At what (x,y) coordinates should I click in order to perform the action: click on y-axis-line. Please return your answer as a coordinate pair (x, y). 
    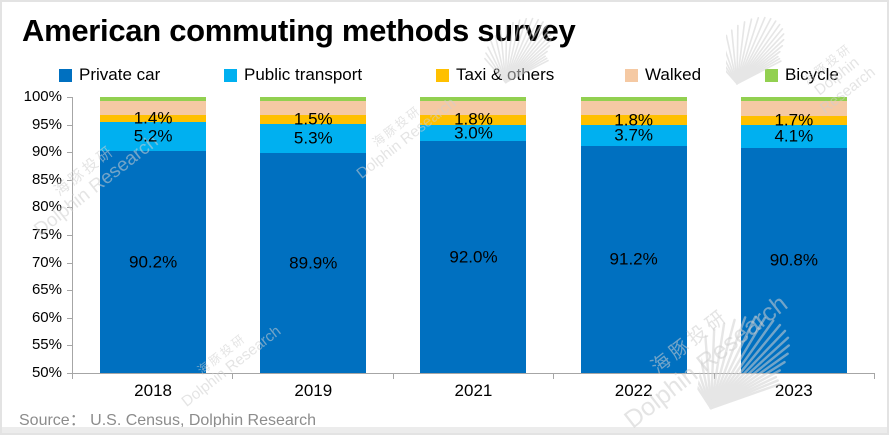
    Looking at the image, I should click on (72, 235).